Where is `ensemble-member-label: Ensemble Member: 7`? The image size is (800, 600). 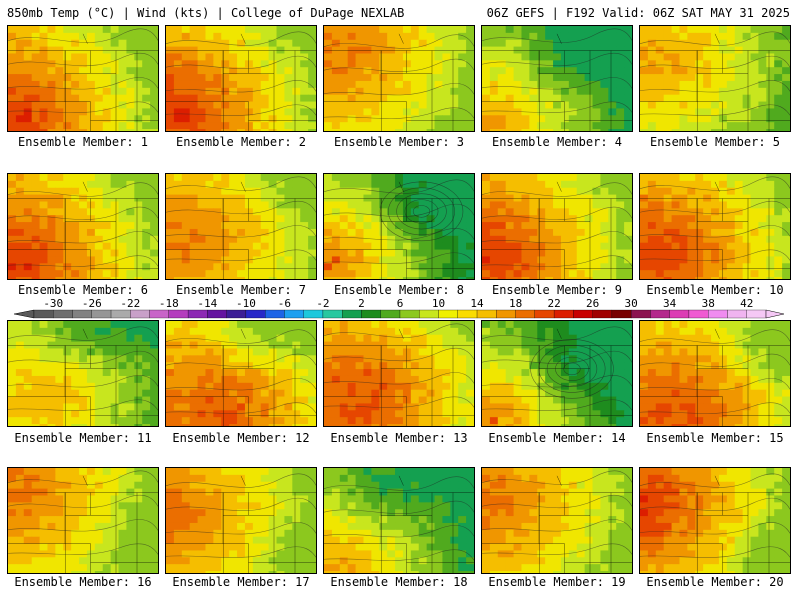 ensemble-member-label: Ensemble Member: 7 is located at coordinates (241, 290).